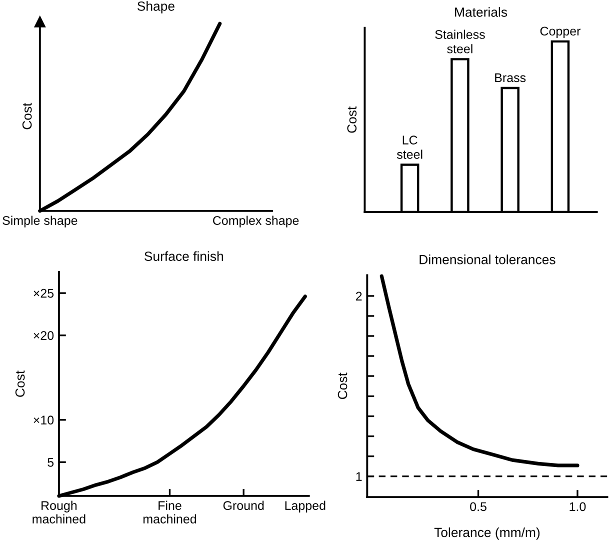 The height and width of the screenshot is (545, 614). What do you see at coordinates (481, 12) in the screenshot?
I see `chart-title: Materials` at bounding box center [481, 12].